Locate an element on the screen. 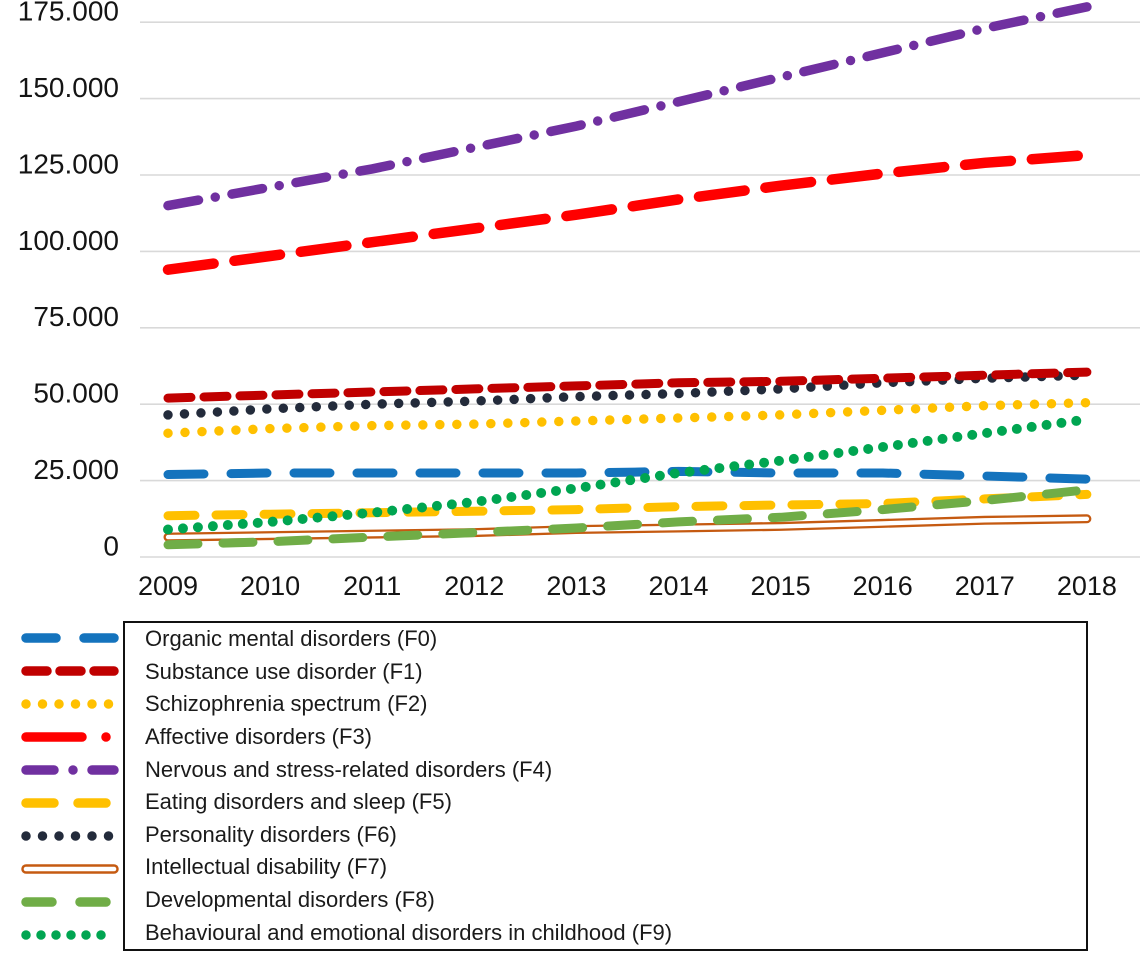  legend-swatch-F5 is located at coordinates (71, 802).